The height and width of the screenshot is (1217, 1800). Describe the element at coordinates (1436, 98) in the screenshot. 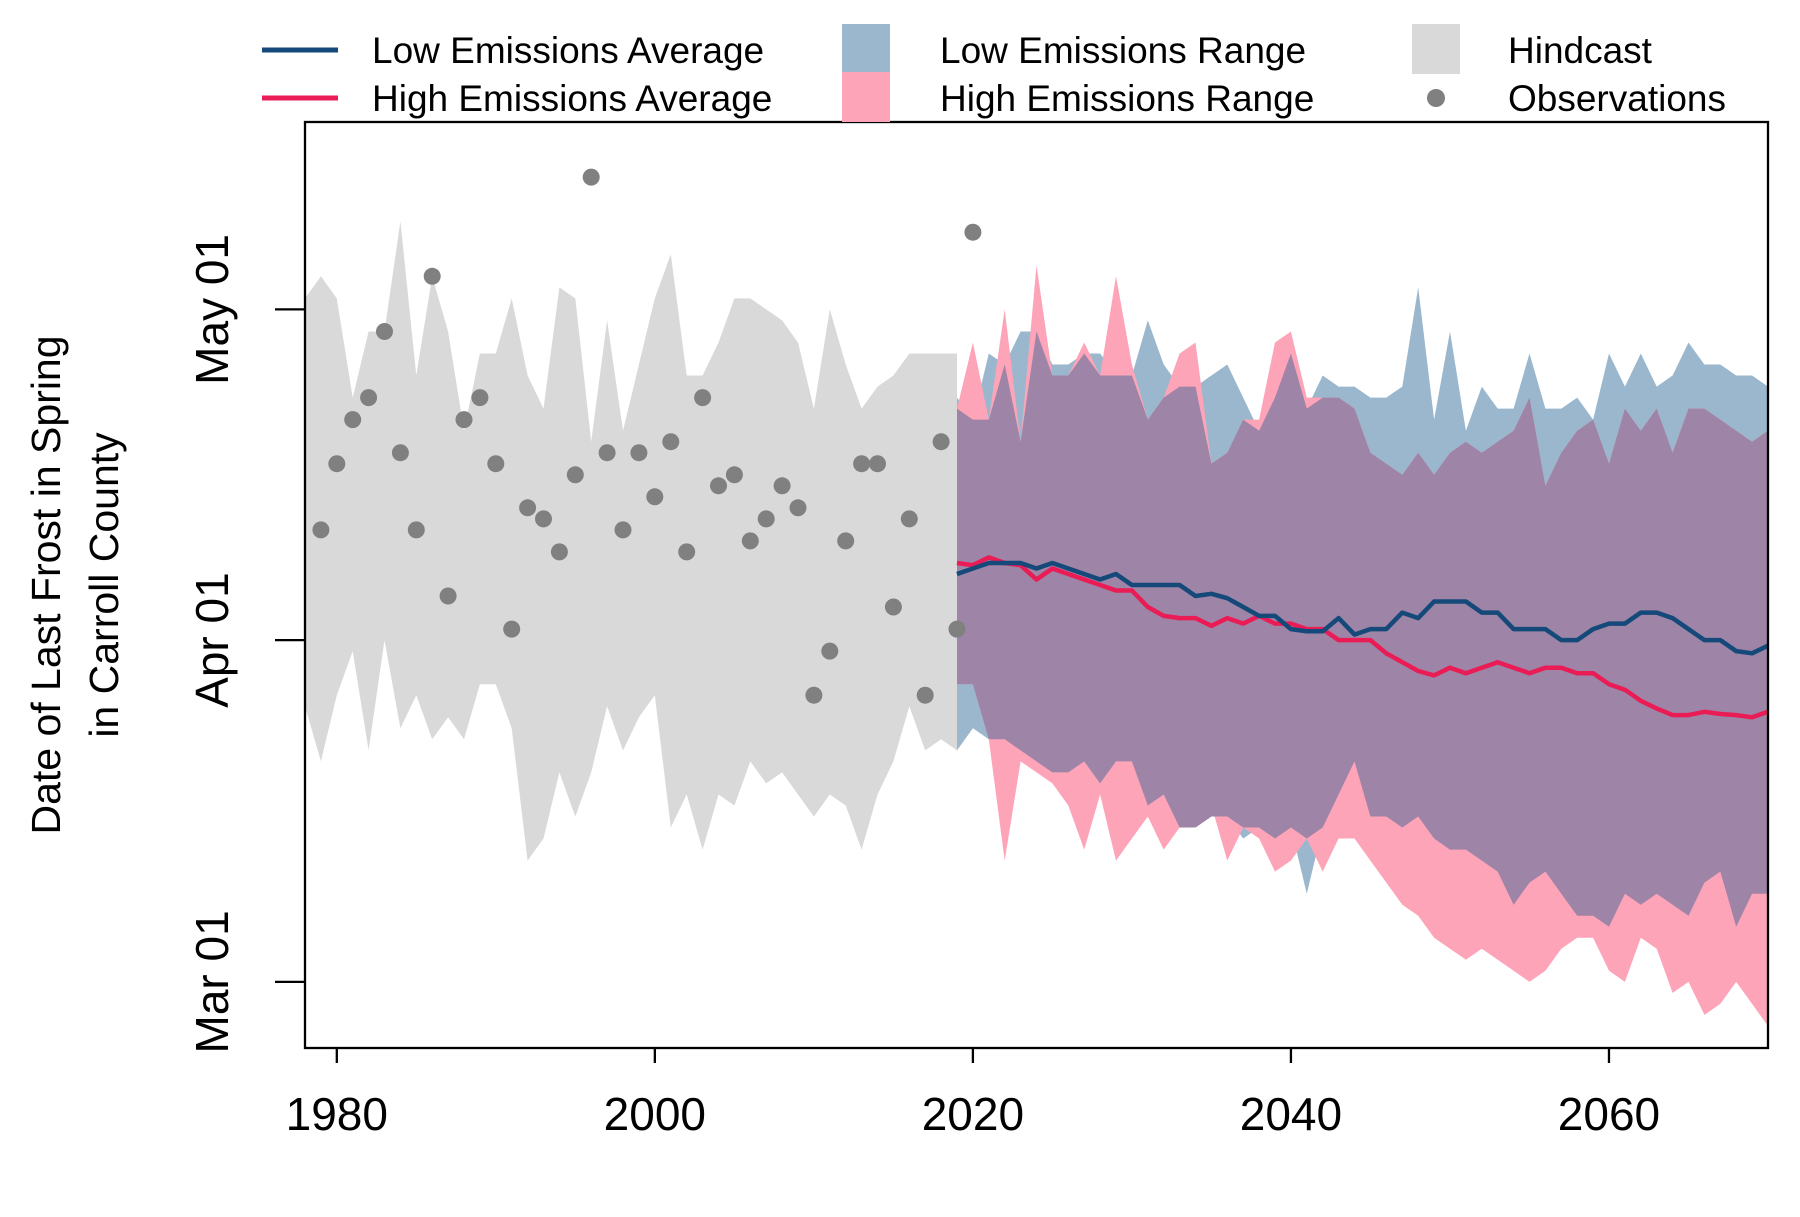

I see `legend-swatch-point` at that location.